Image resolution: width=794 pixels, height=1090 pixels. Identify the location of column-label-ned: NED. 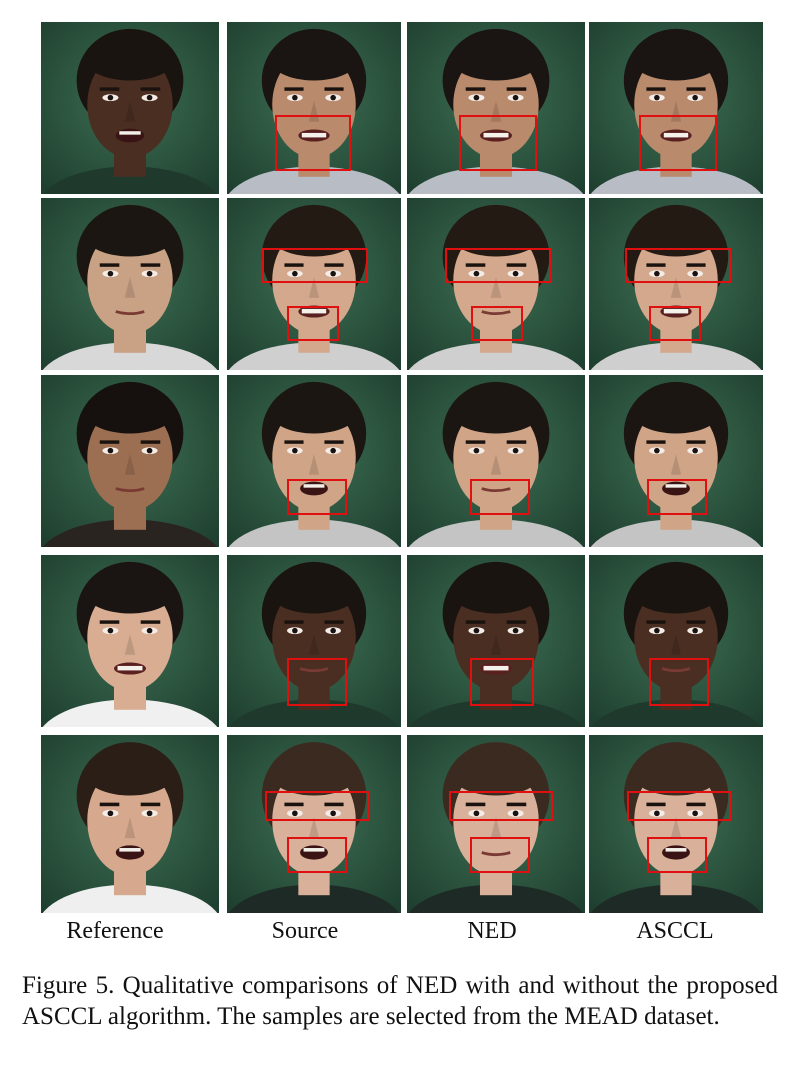
(492, 931).